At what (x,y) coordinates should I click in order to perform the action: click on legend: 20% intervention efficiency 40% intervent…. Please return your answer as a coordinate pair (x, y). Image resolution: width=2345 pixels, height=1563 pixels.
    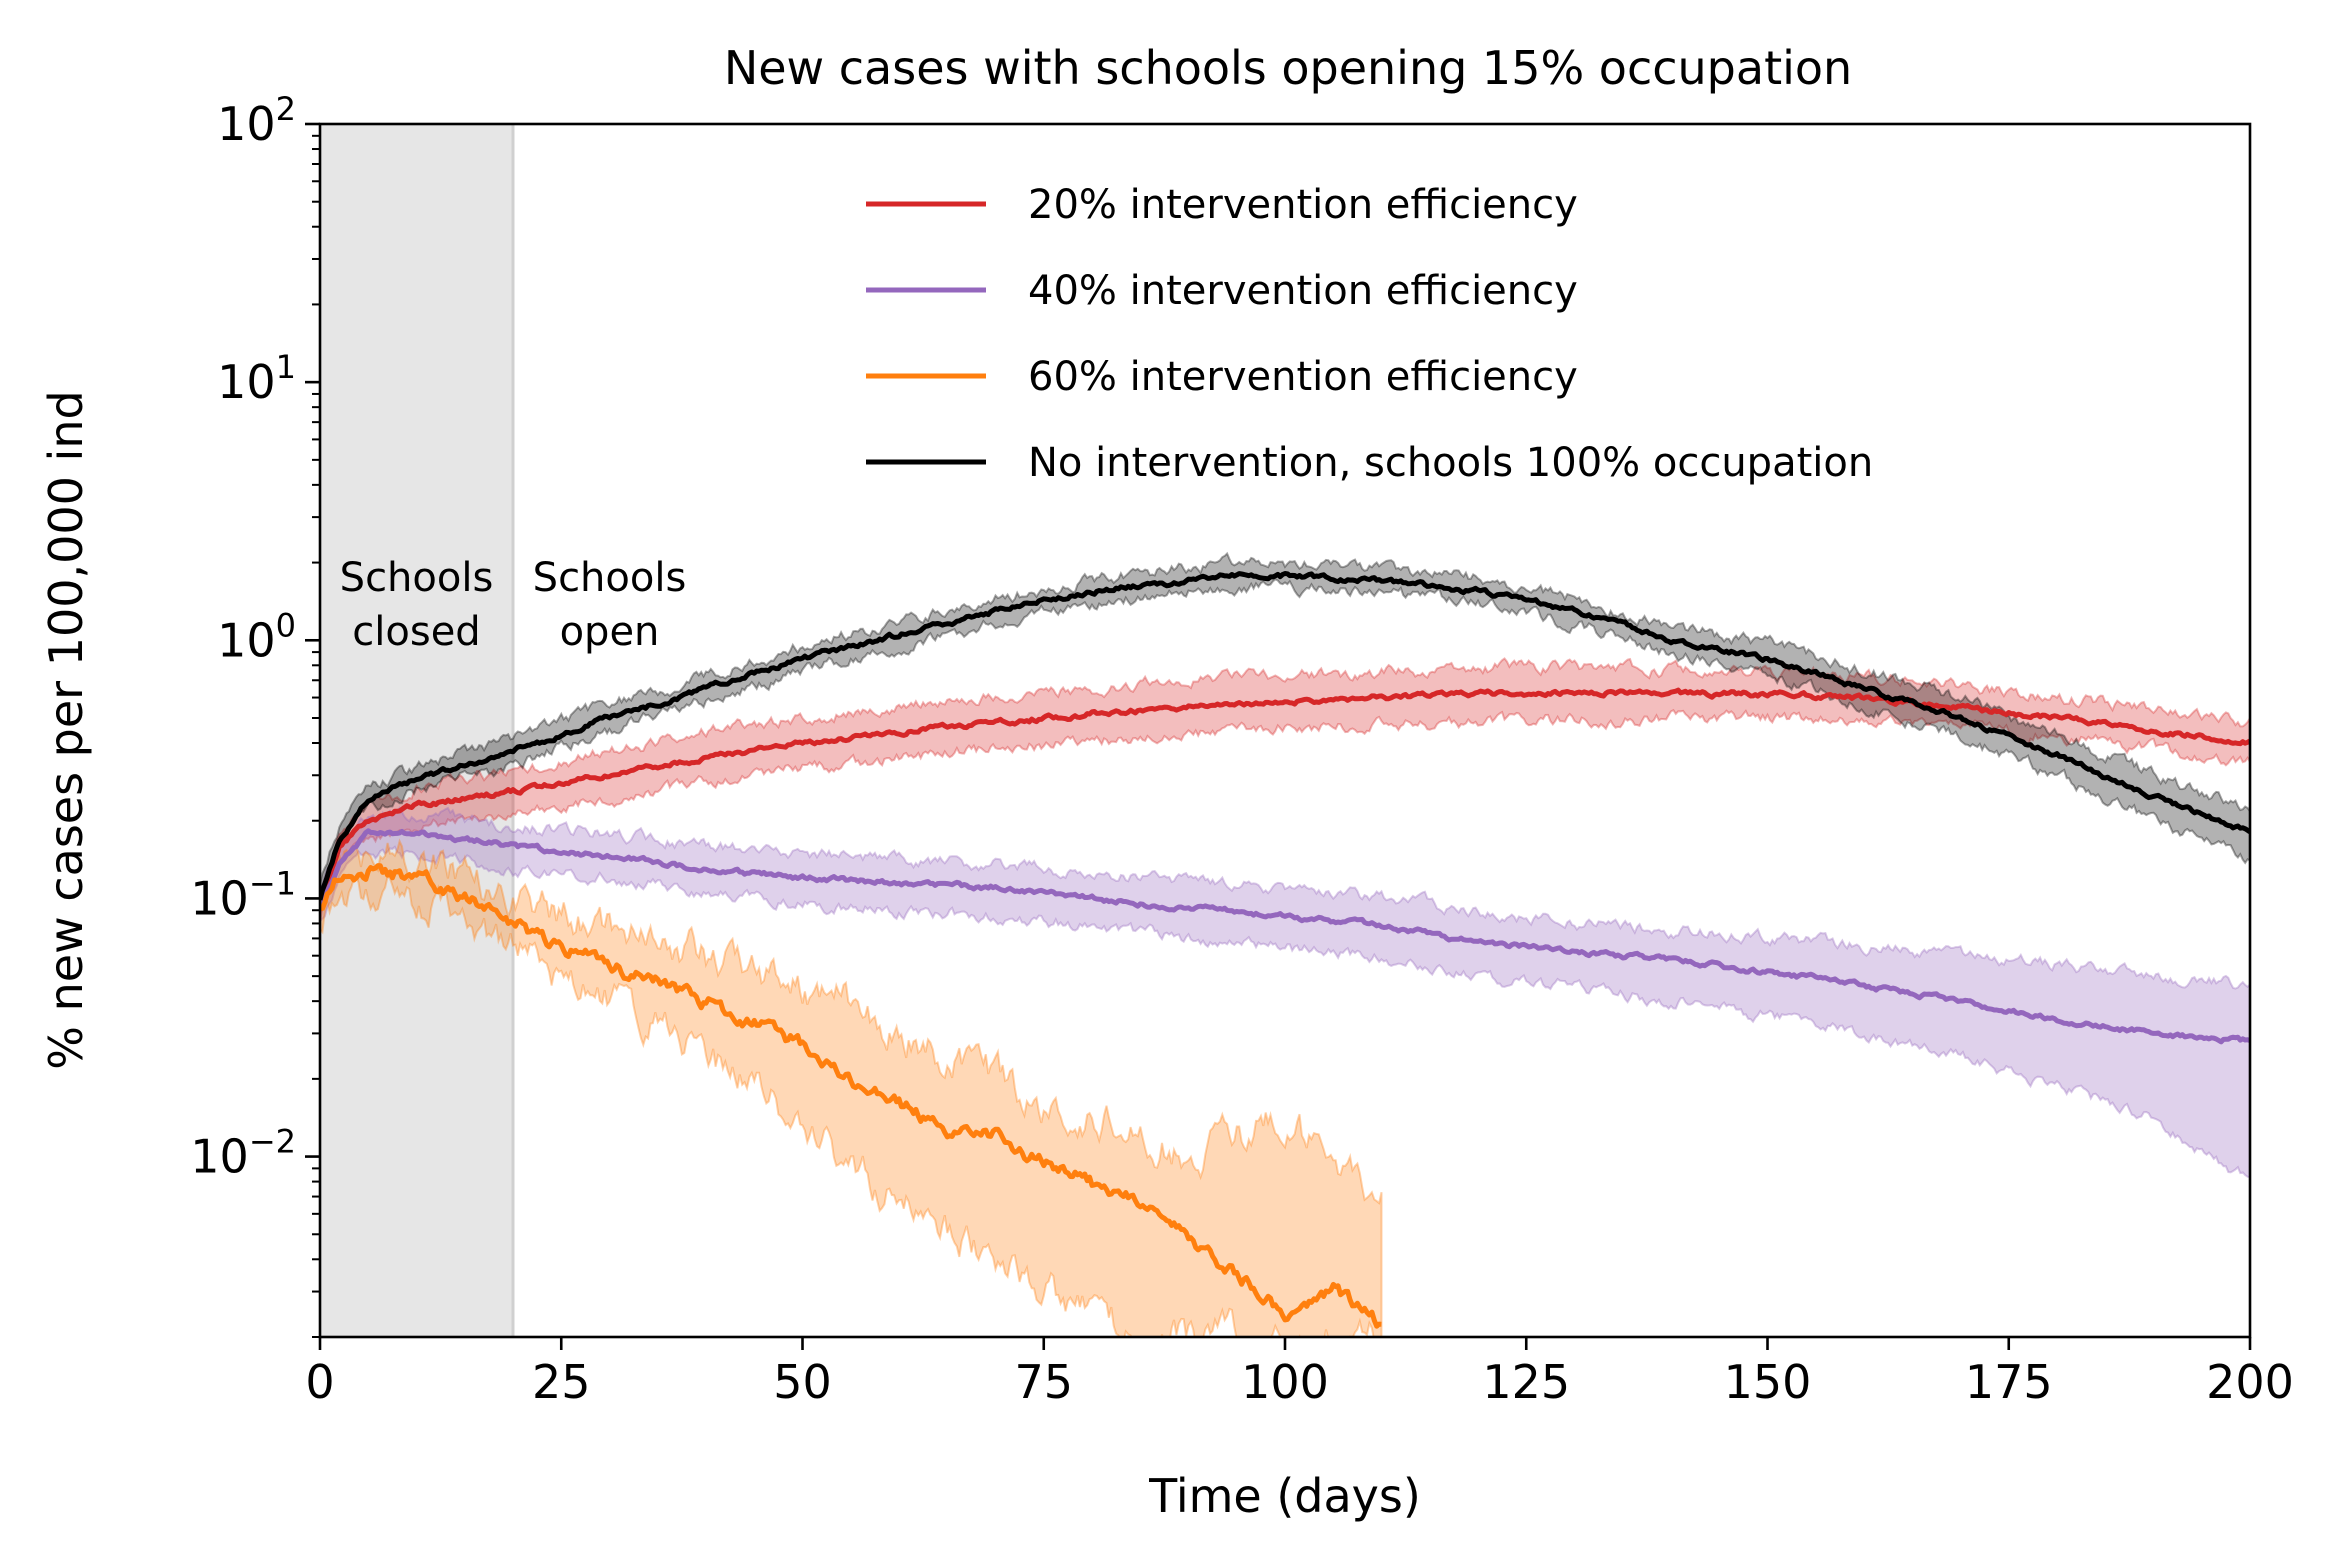
    Looking at the image, I should click on (1369, 334).